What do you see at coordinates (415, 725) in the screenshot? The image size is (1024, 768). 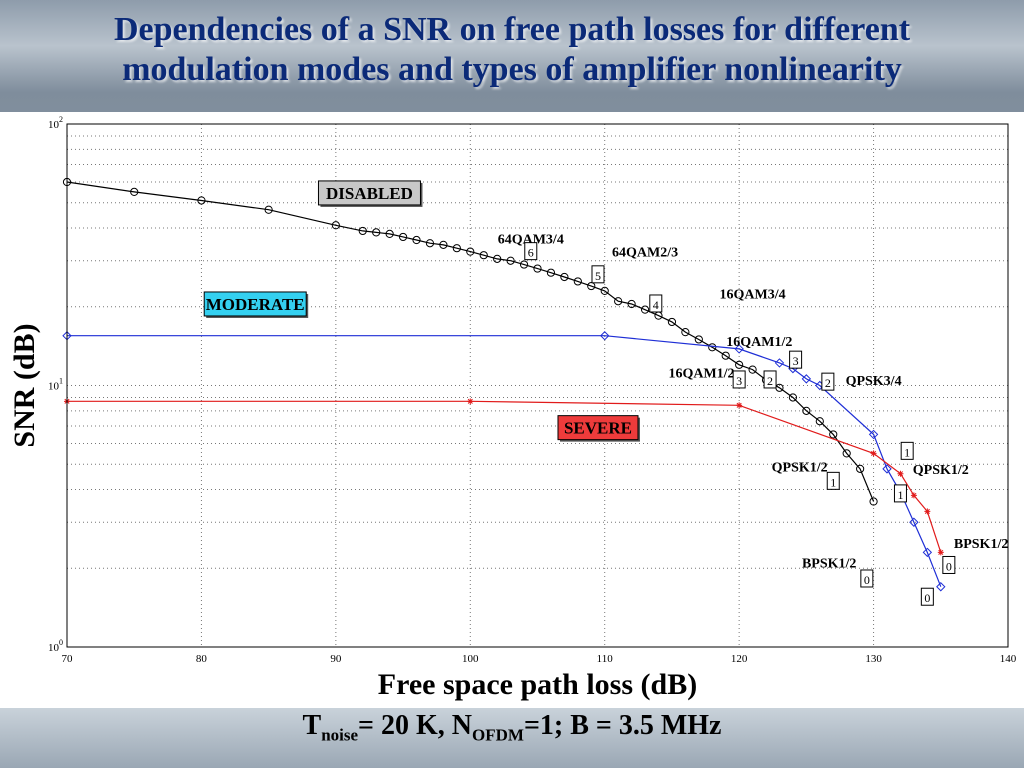 I see `footer-t-val: = 20 K, N` at bounding box center [415, 725].